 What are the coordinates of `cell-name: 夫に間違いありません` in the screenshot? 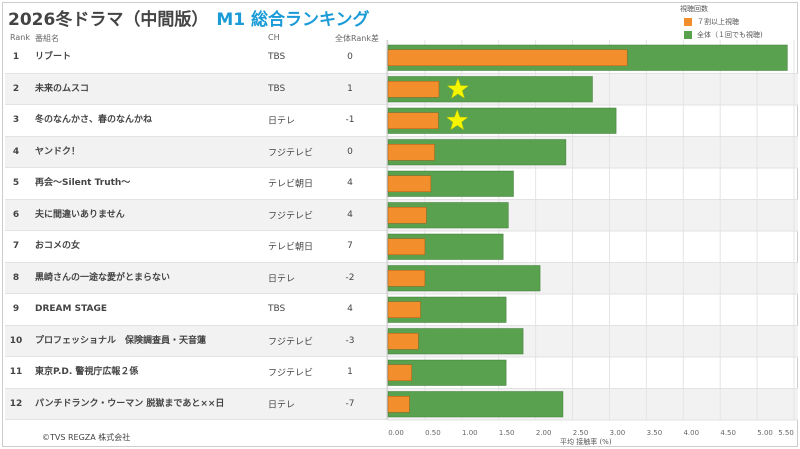 It's located at (80, 214).